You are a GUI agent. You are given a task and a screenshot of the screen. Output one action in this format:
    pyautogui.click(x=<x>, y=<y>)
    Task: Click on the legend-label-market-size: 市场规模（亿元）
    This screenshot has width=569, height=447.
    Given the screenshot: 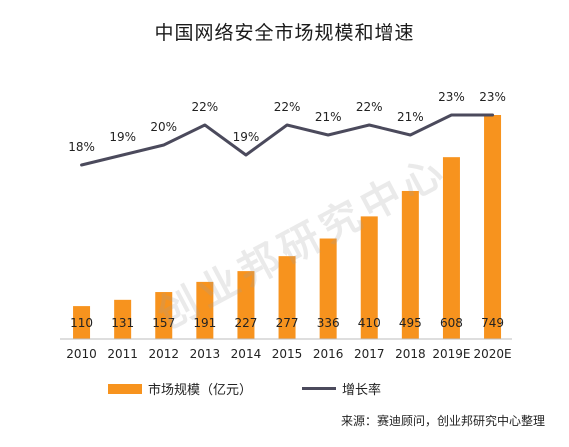 What is the action you would take?
    pyautogui.click(x=200, y=390)
    